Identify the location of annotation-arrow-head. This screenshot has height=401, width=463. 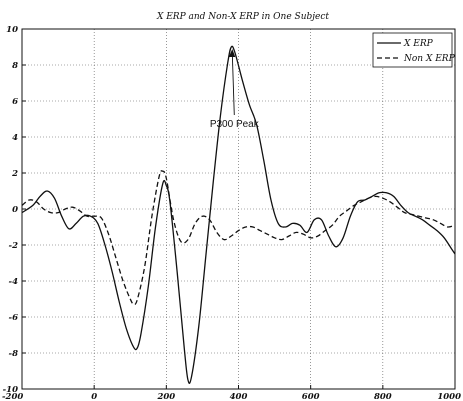
(232, 53).